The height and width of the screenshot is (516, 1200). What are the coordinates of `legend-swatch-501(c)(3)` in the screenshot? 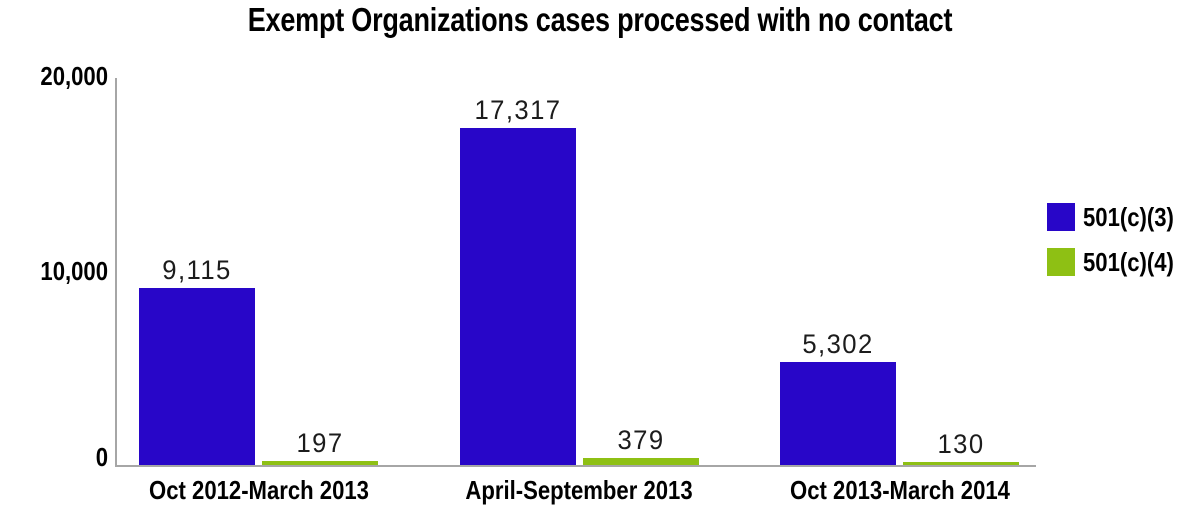 It's located at (1061, 217).